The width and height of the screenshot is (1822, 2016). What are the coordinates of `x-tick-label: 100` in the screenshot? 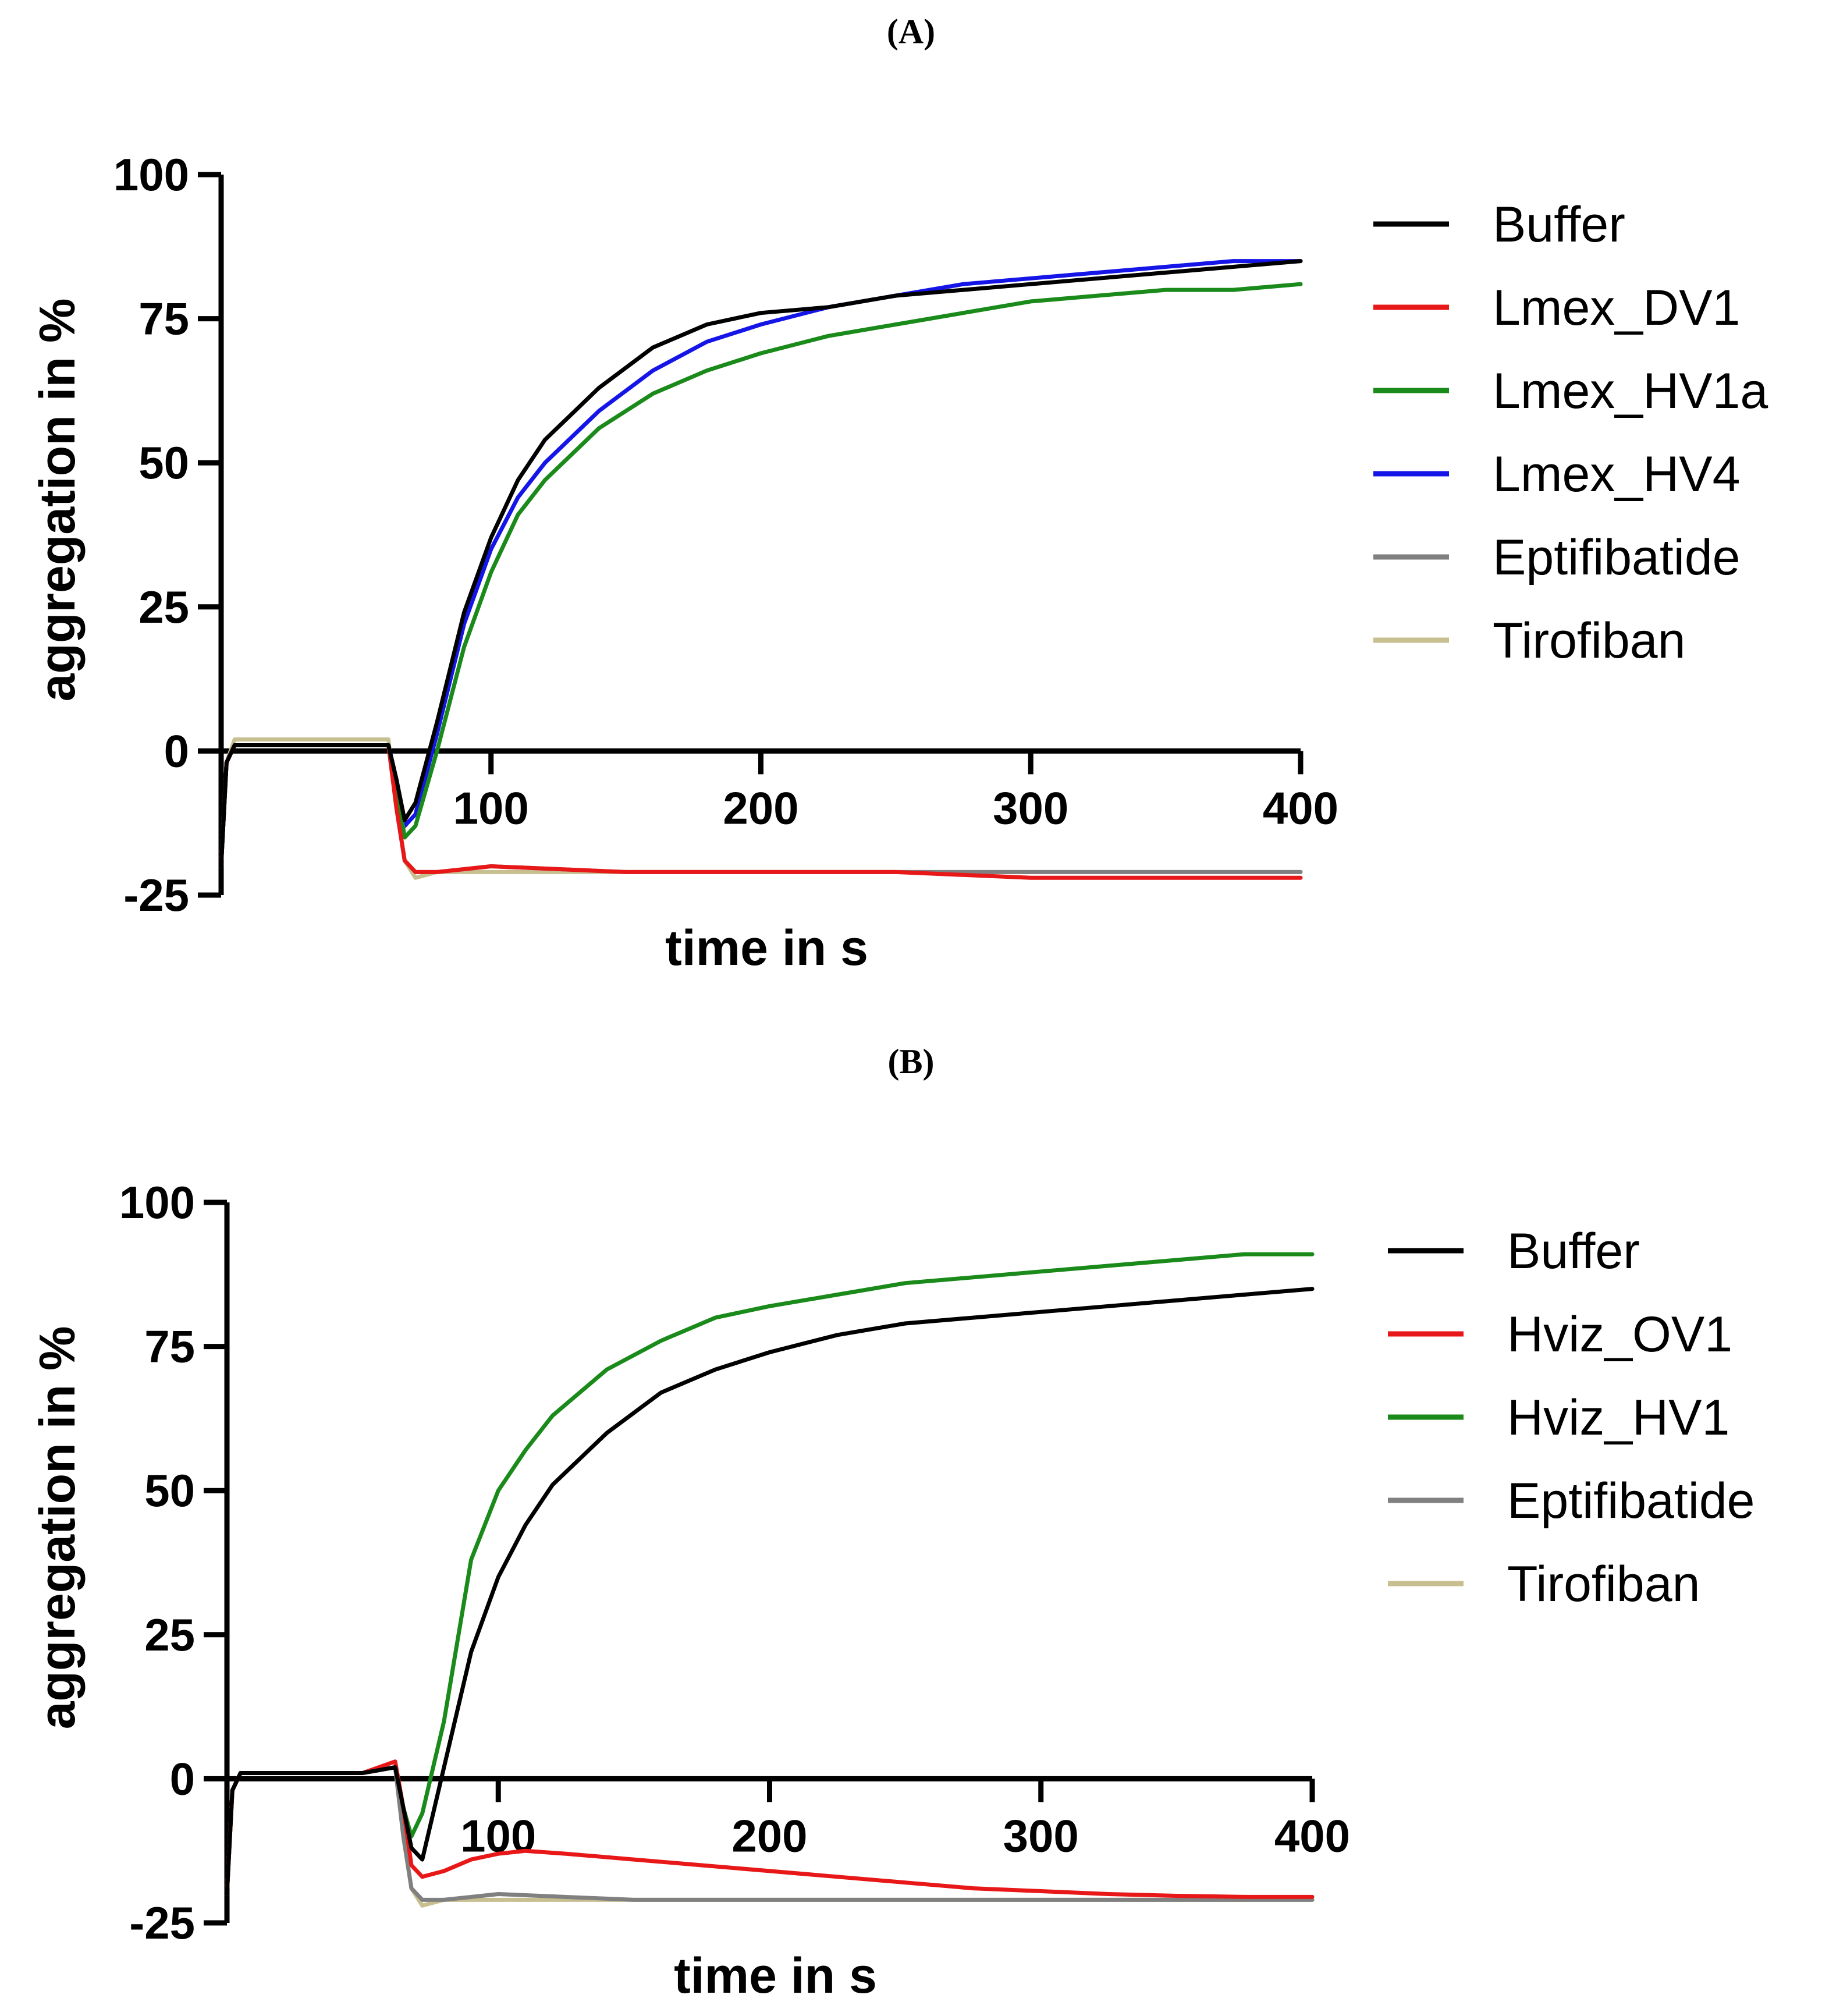 It's located at (491, 807).